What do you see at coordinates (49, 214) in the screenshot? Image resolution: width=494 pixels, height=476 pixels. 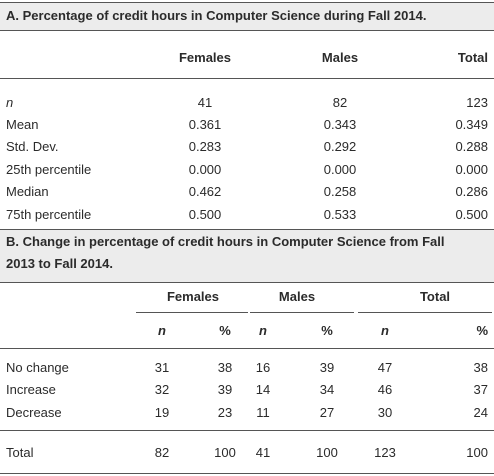 I see `row-label: 75th percentile` at bounding box center [49, 214].